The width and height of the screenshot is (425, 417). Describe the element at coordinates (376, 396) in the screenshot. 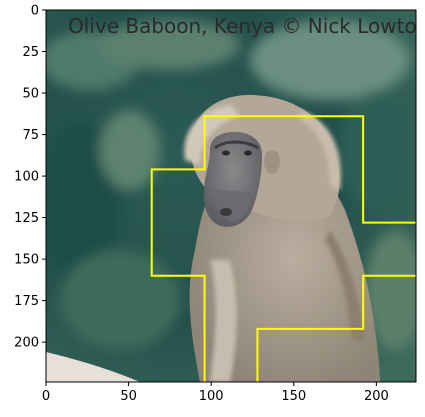

I see `x-tick-label: 200` at that location.